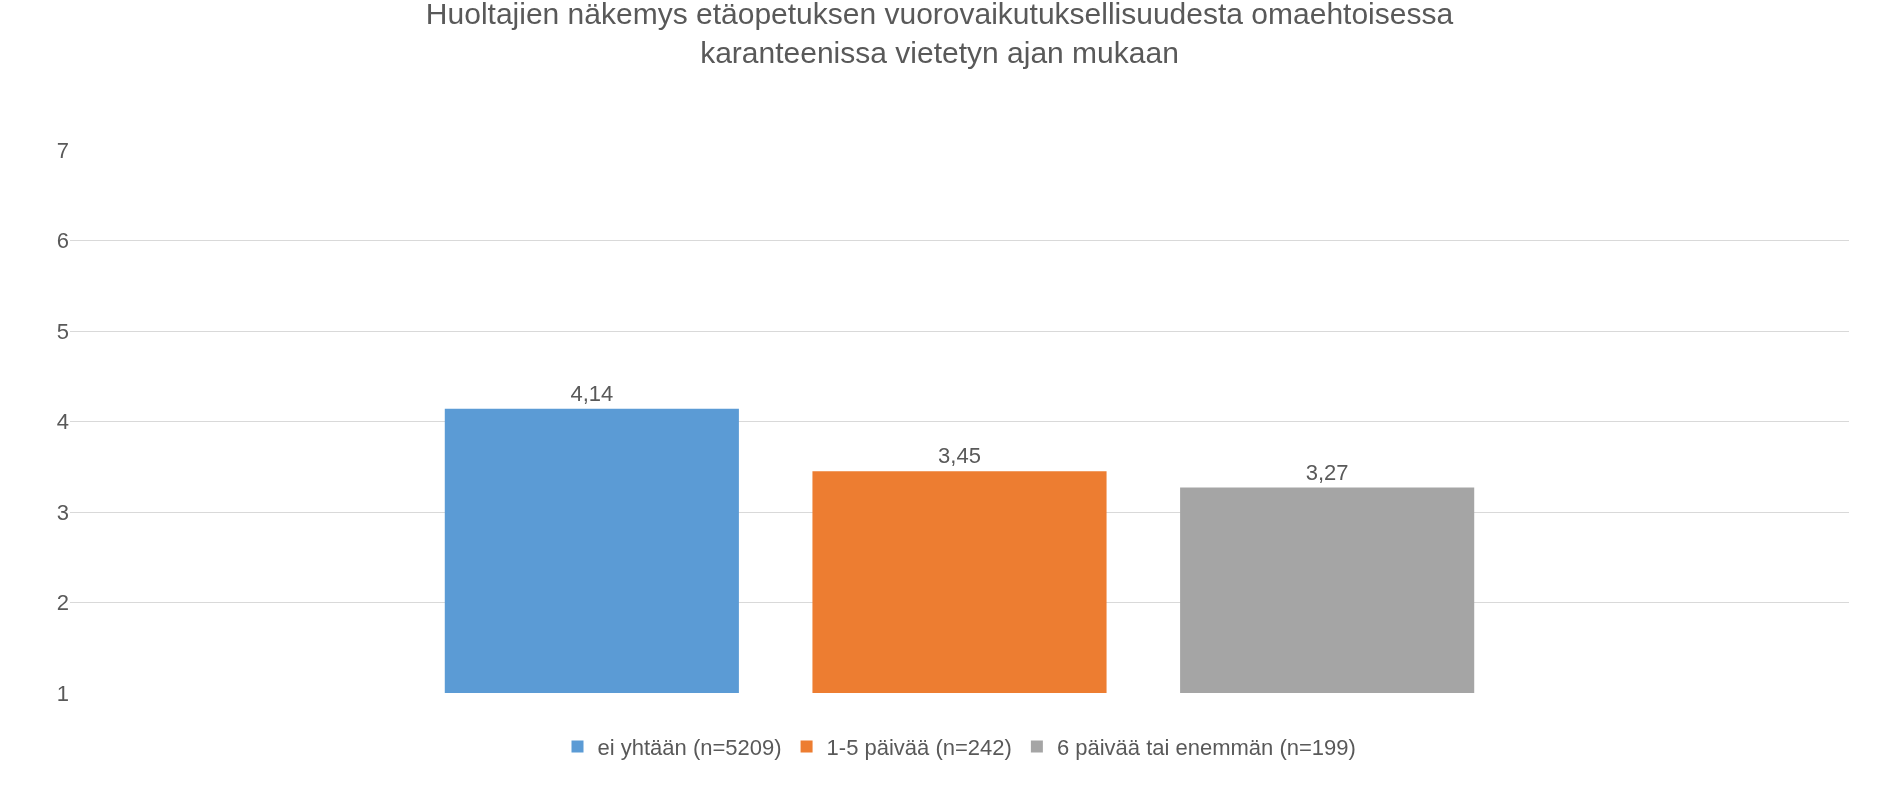 The width and height of the screenshot is (1879, 803). Describe the element at coordinates (1206, 747) in the screenshot. I see `legend-label: 6 päivää tai enemmän (n=199)` at that location.